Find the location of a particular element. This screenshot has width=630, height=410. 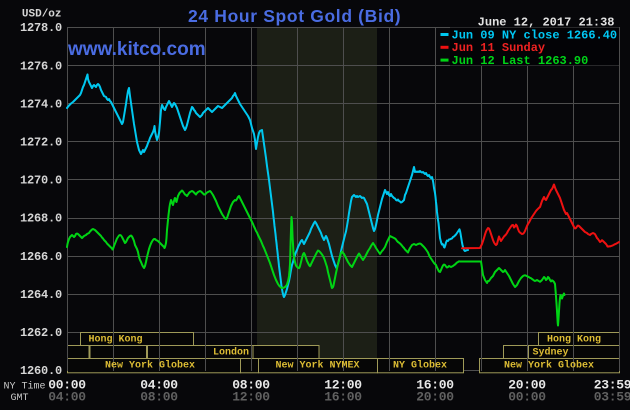

svg-text: 24 Hour Spot Gold (Bid) is located at coordinates (294, 16).